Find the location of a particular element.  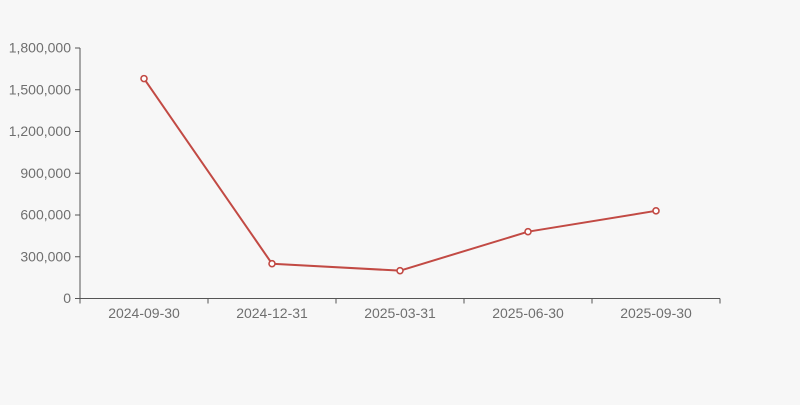

x-tick-label: 2024-09-30 is located at coordinates (144, 313).